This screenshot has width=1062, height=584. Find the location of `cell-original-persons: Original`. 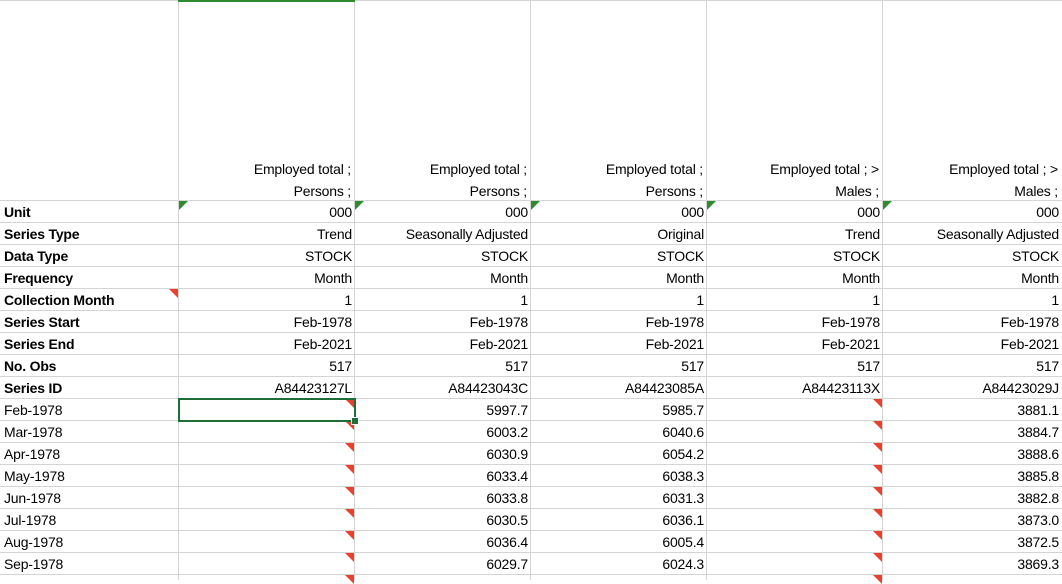

cell-original-persons: Original is located at coordinates (680, 234).